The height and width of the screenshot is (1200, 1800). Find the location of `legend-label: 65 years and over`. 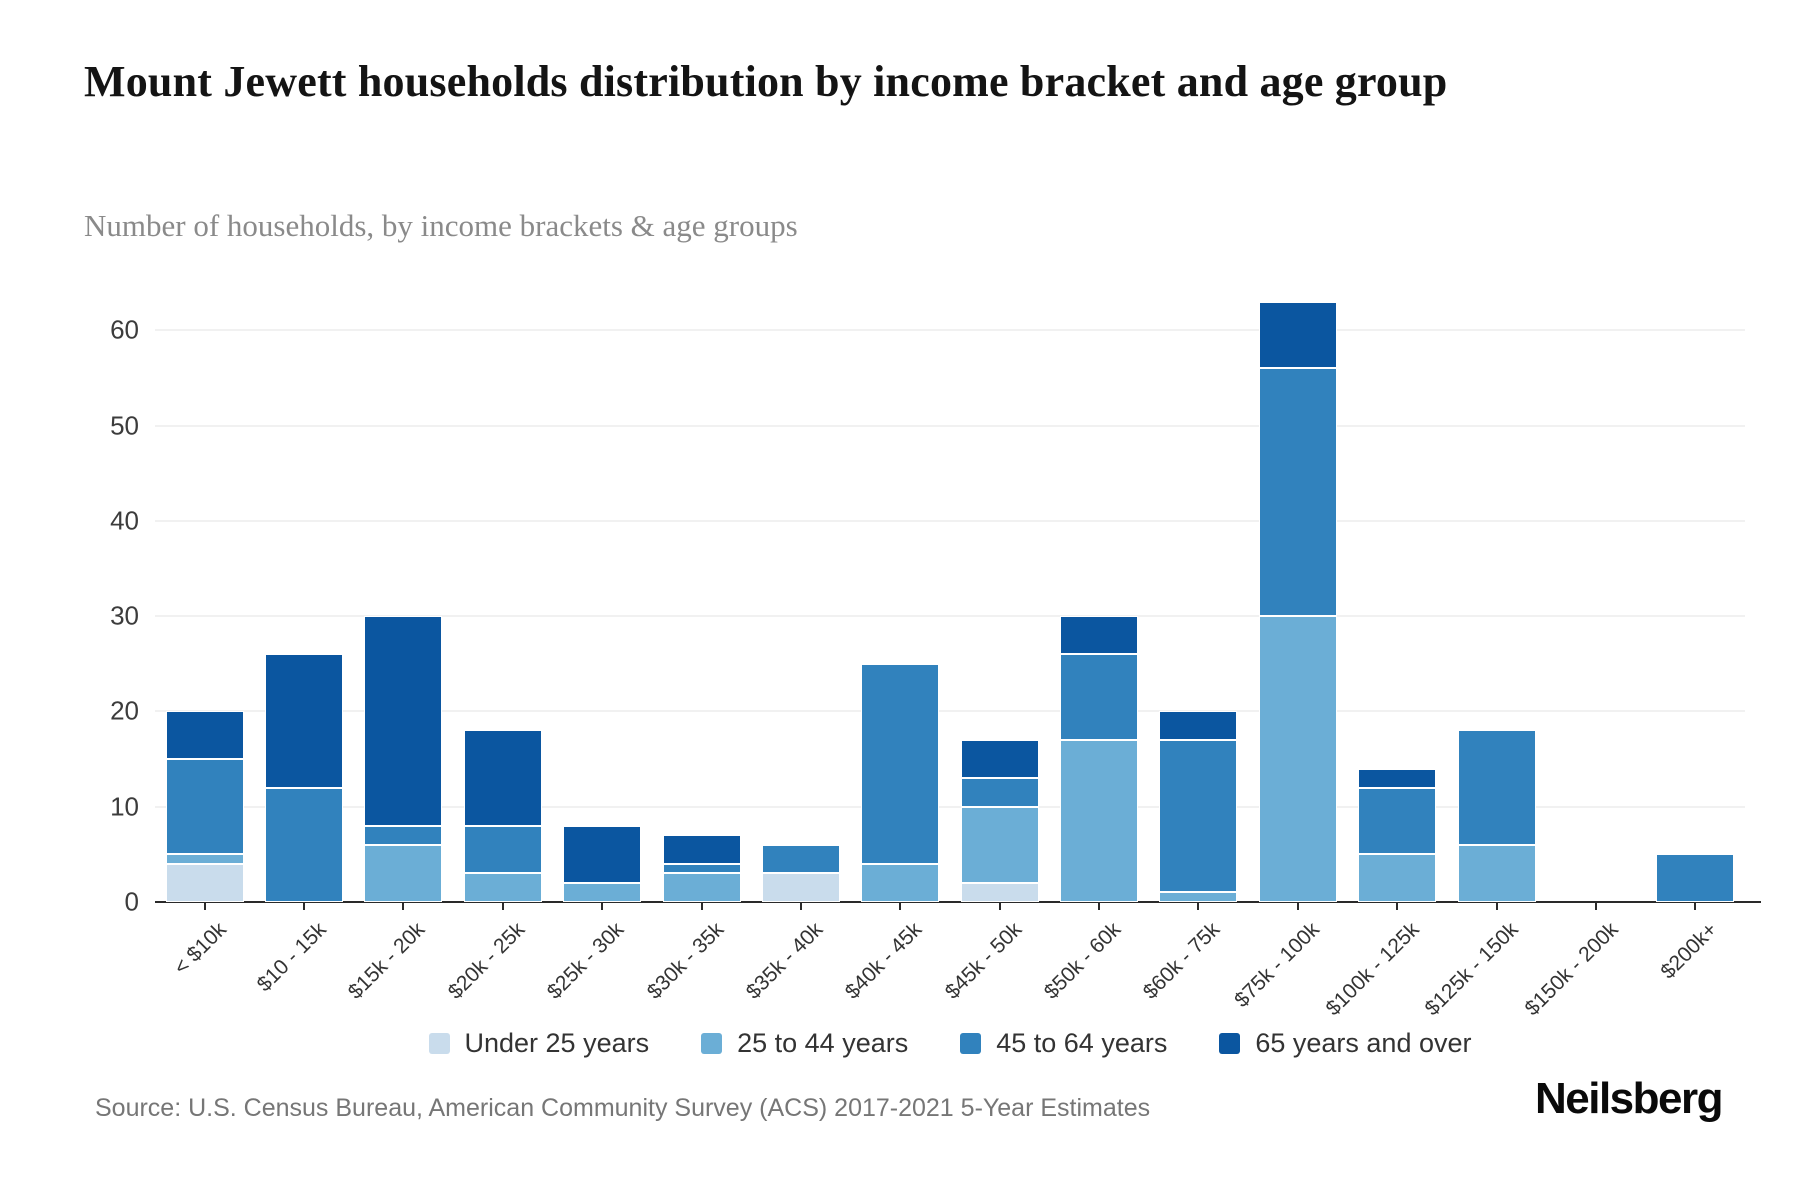

legend-label: 65 years and over is located at coordinates (1363, 1043).